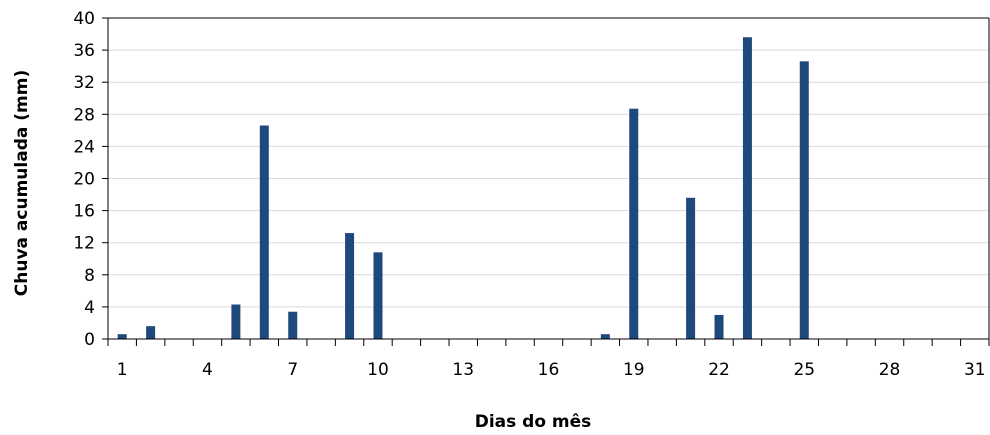  What do you see at coordinates (634, 370) in the screenshot?
I see `x-tick-label-19: 19` at bounding box center [634, 370].